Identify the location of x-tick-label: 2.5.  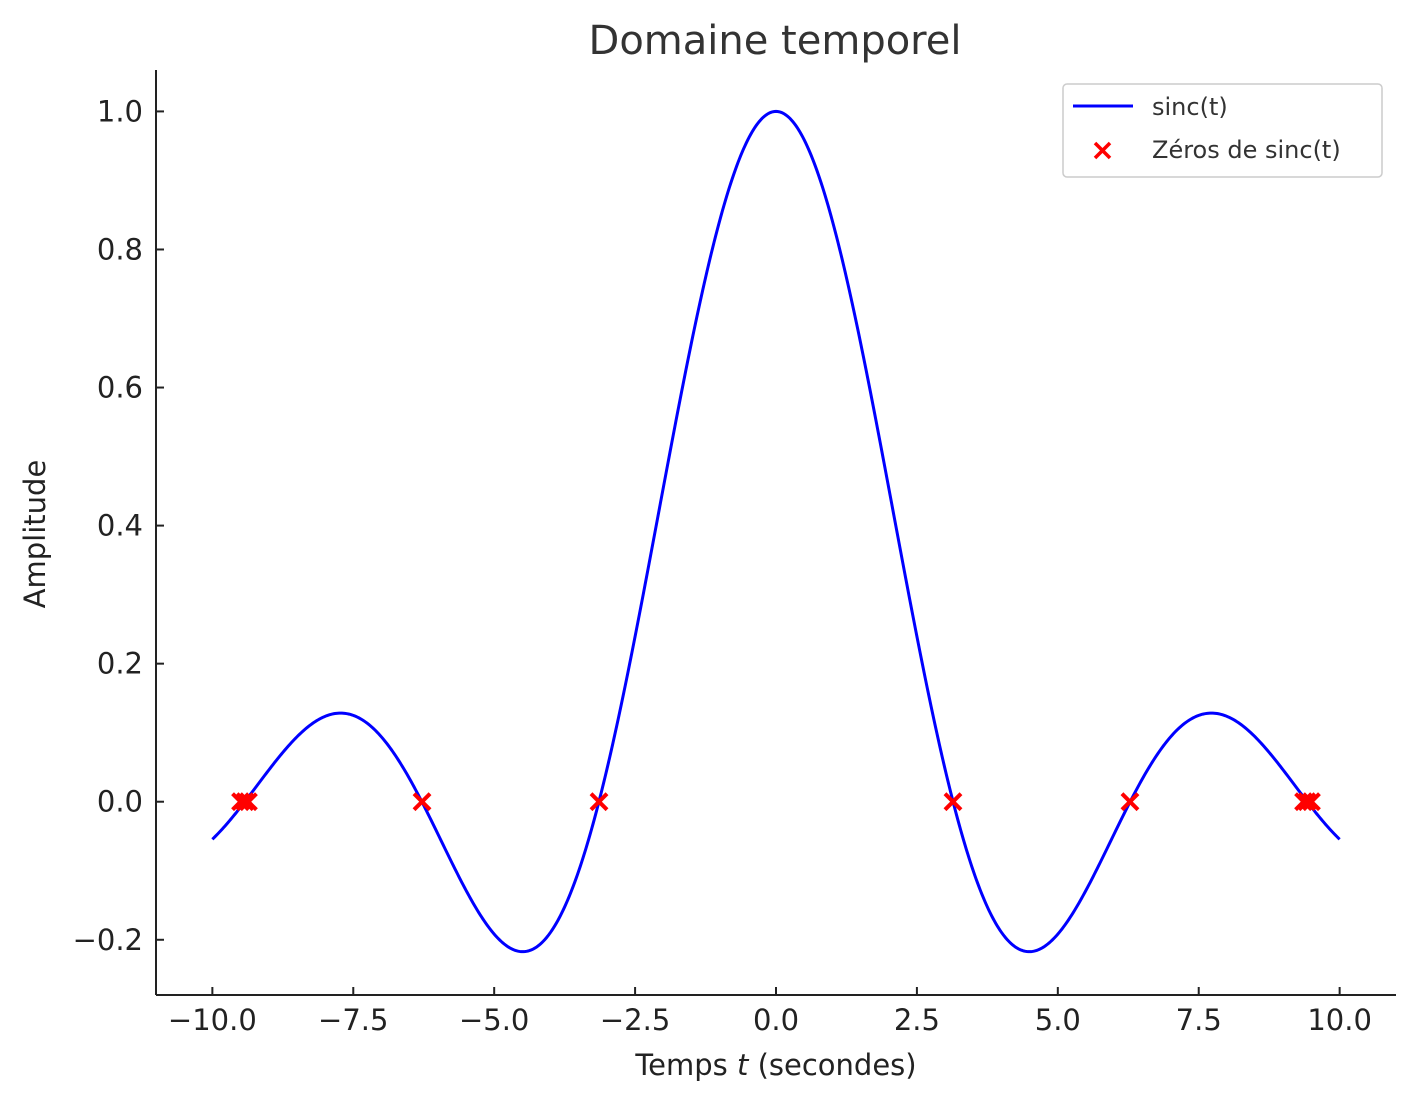
(917, 1020).